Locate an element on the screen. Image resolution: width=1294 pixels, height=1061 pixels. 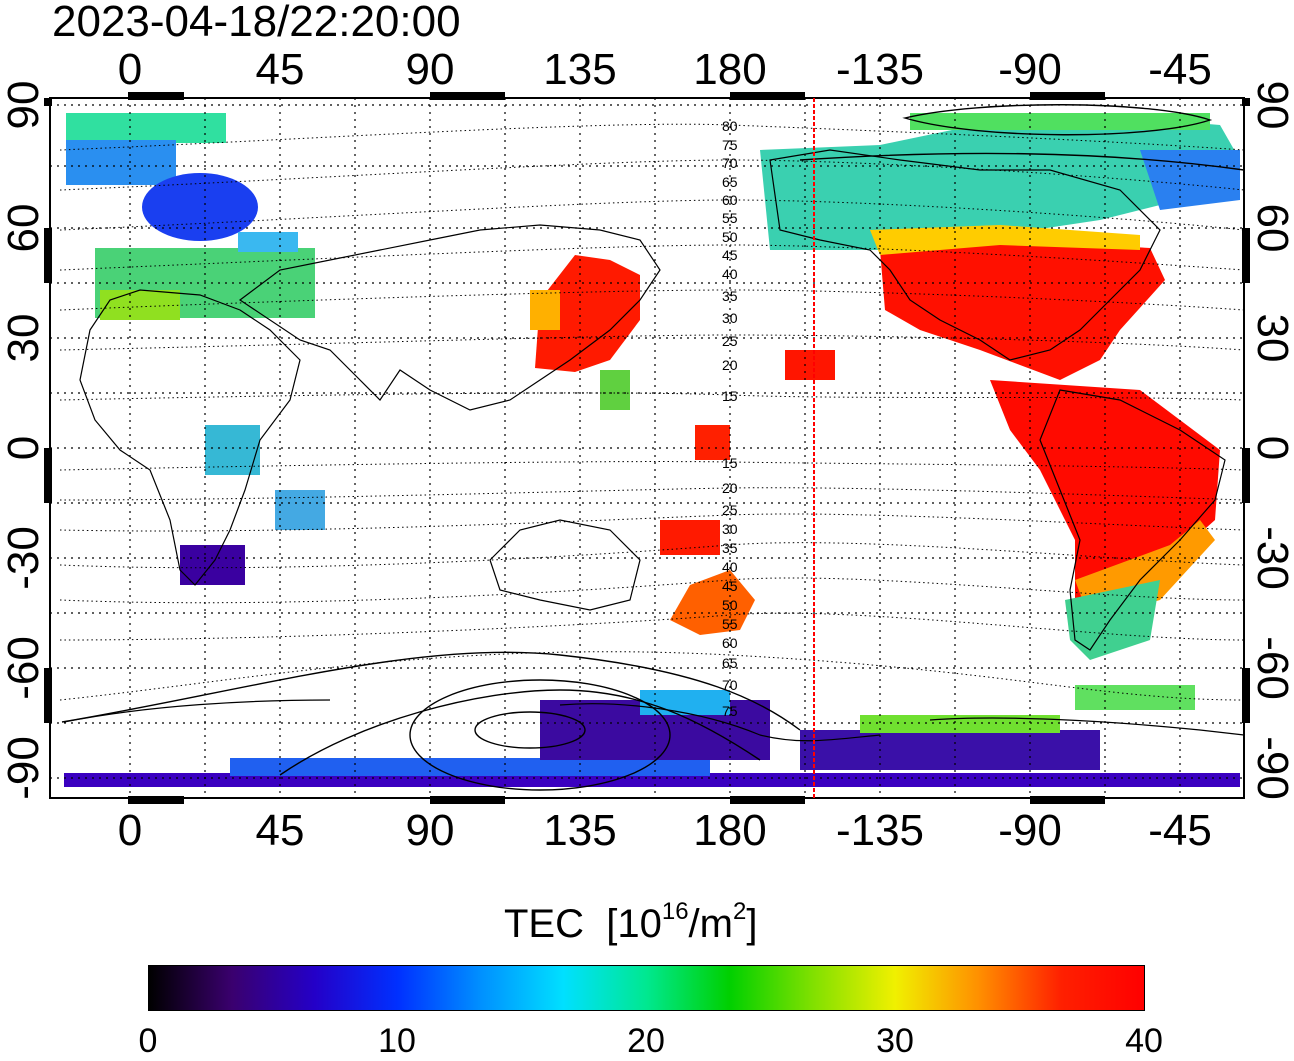
lat-label-left: 60 is located at coordinates (24, 228).